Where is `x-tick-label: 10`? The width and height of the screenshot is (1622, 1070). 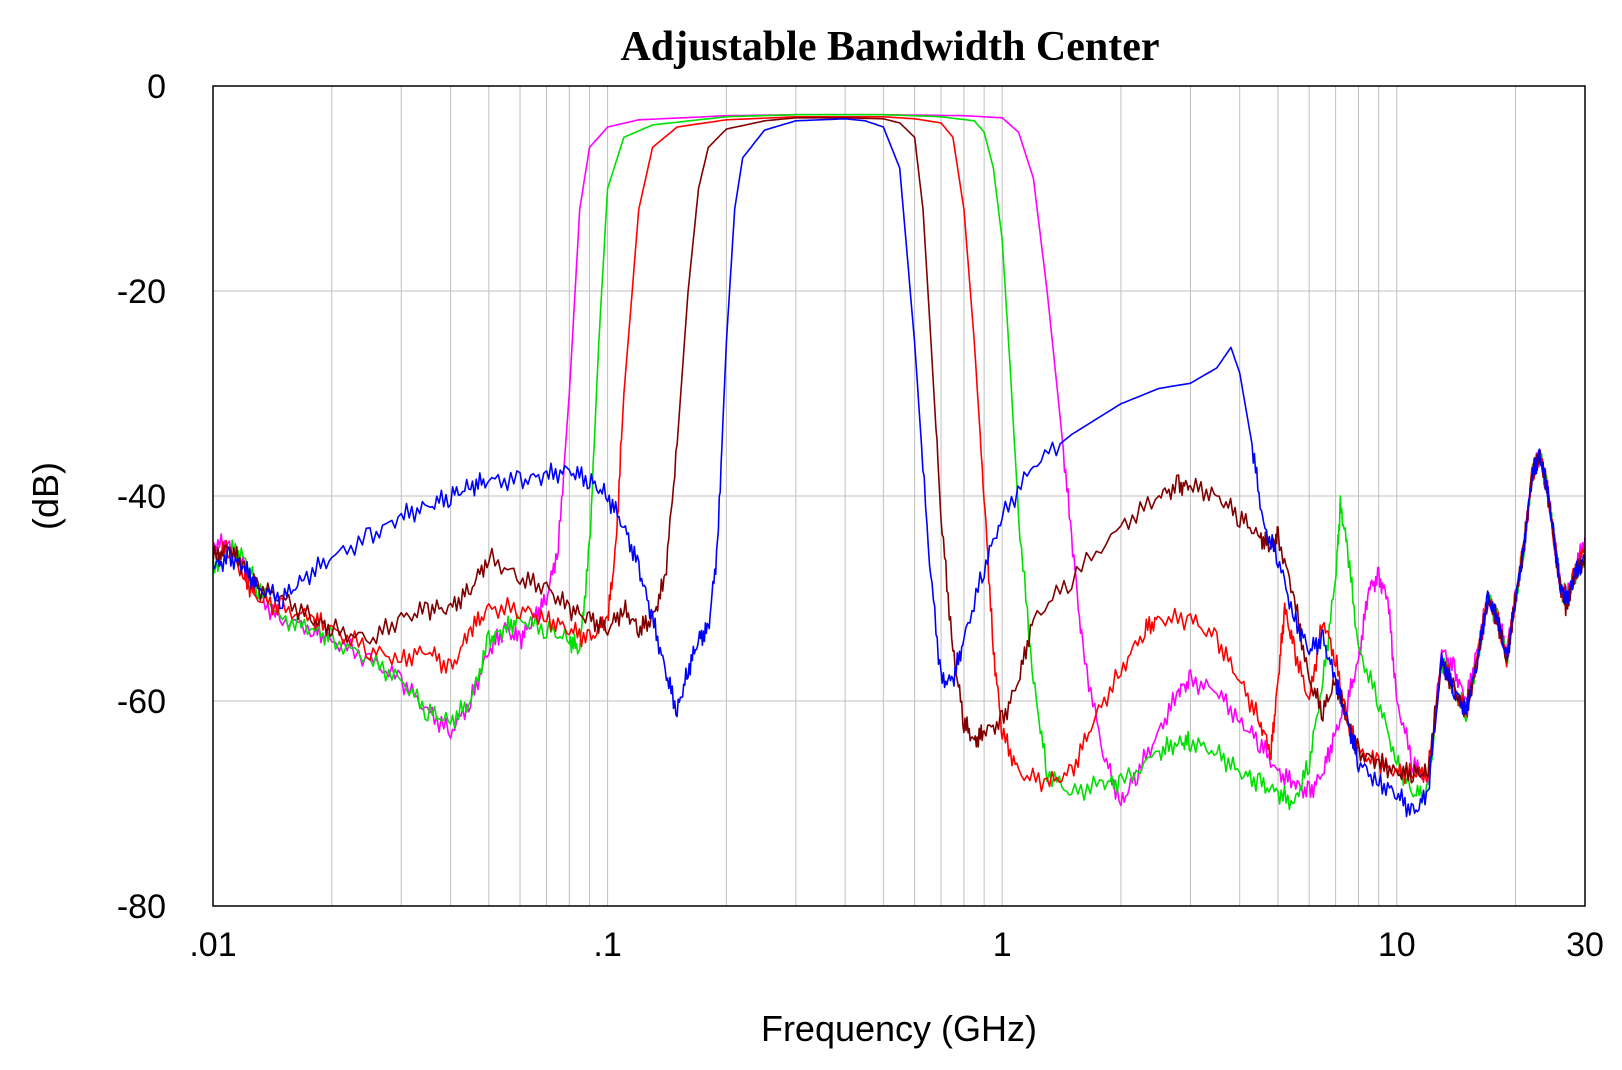
x-tick-label: 10 is located at coordinates (1397, 945).